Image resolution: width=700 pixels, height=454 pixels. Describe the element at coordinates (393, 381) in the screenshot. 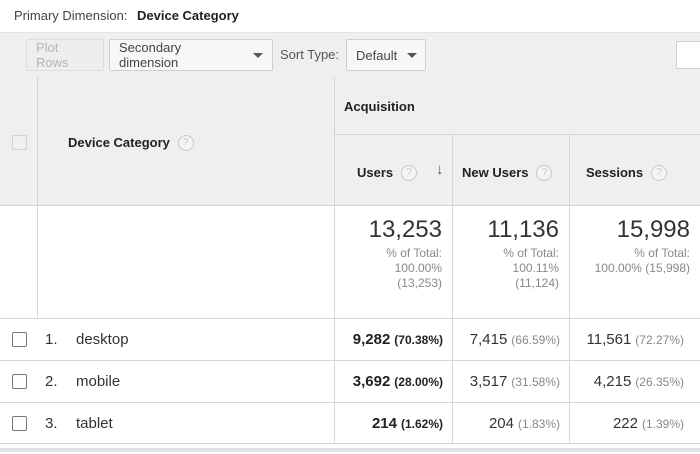

I see `users-cell: 3,692 (28.00%)` at that location.